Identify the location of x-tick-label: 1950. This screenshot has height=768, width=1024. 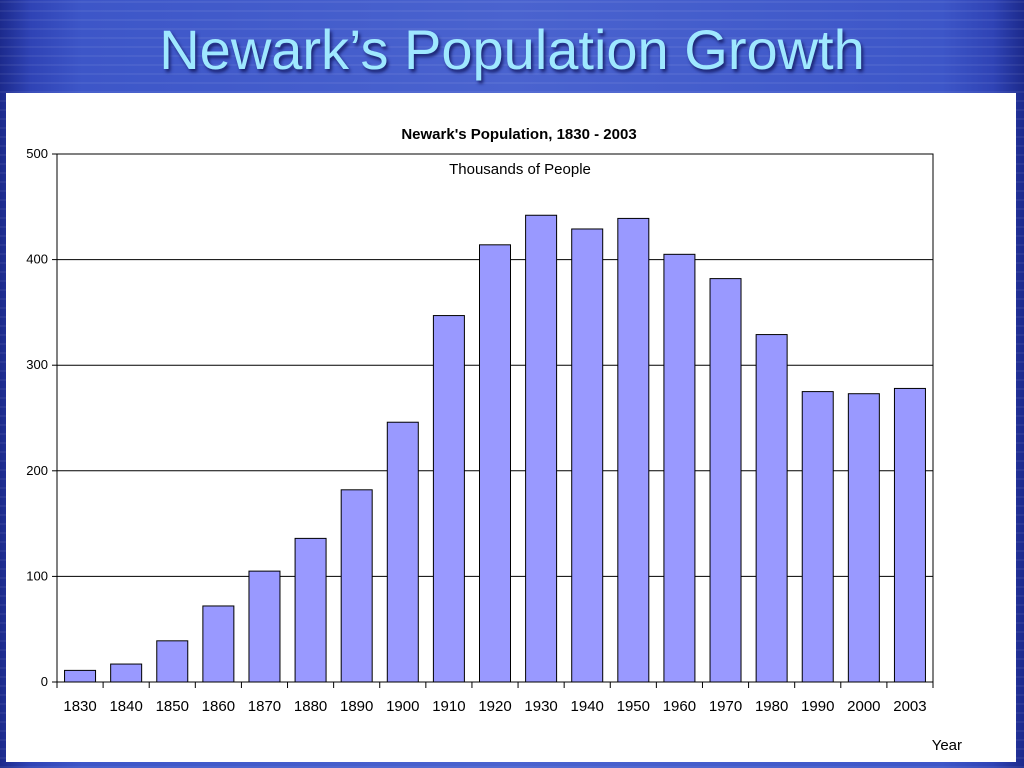
(633, 706).